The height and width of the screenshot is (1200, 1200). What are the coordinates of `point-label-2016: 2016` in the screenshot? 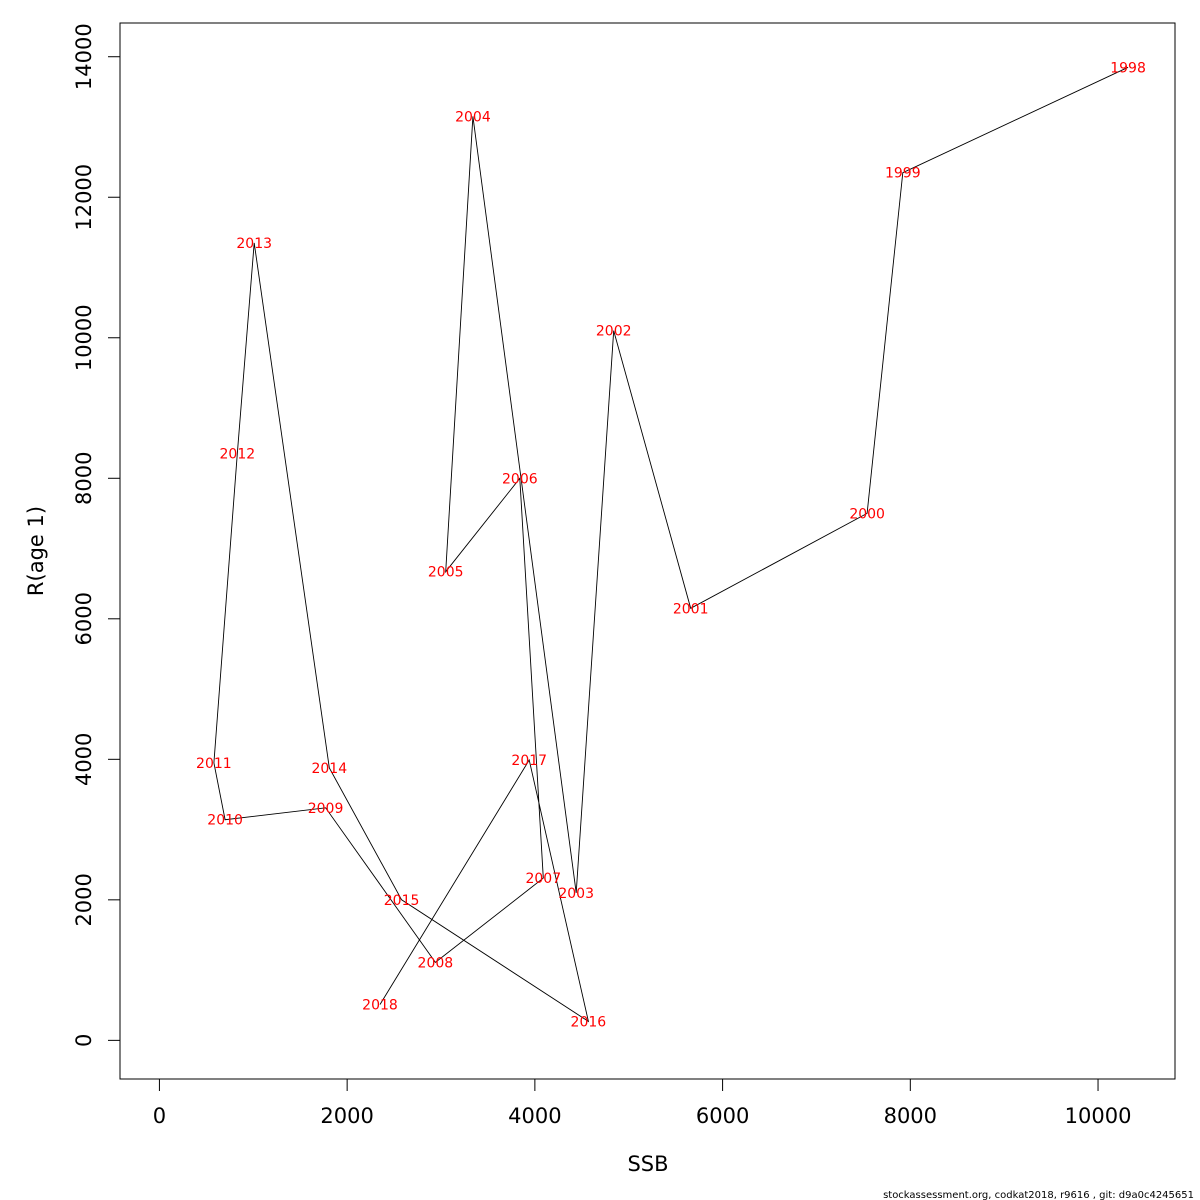 It's located at (589, 1022).